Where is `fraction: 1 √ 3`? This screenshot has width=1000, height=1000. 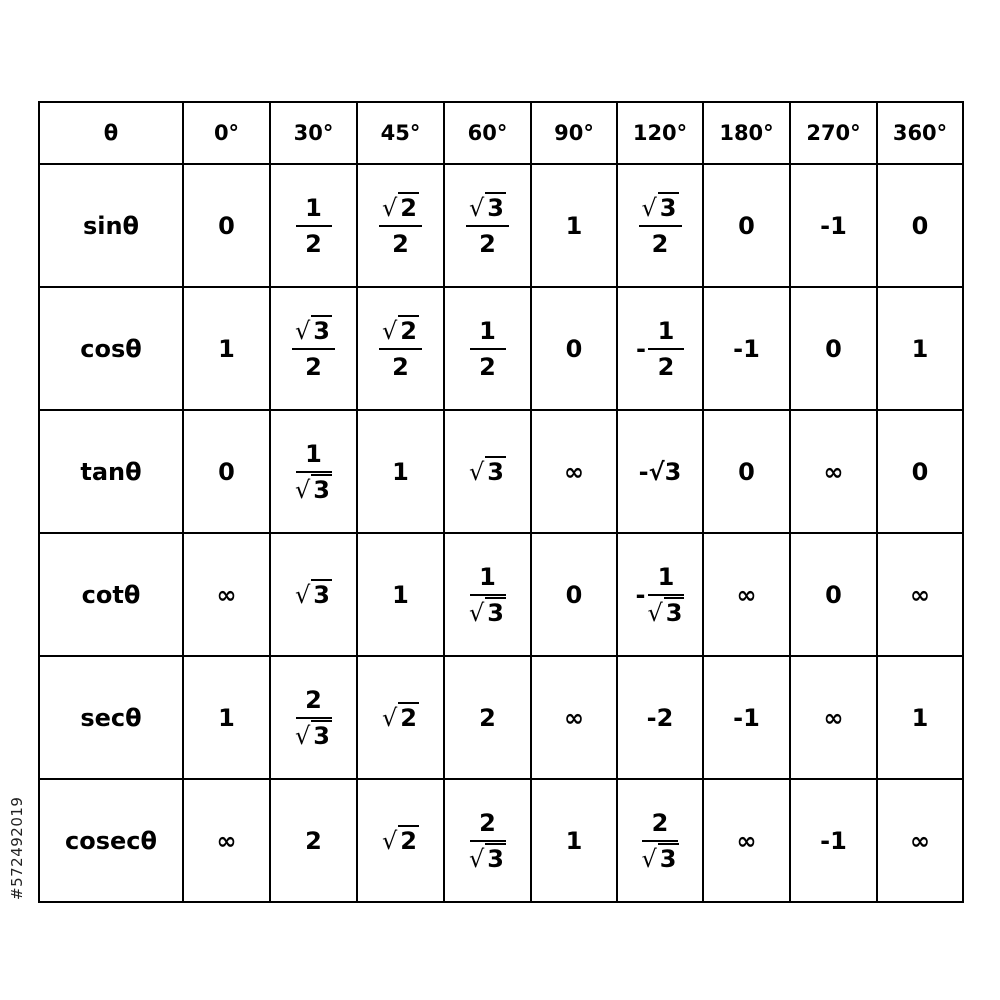 fraction: 1 √ 3 is located at coordinates (313, 472).